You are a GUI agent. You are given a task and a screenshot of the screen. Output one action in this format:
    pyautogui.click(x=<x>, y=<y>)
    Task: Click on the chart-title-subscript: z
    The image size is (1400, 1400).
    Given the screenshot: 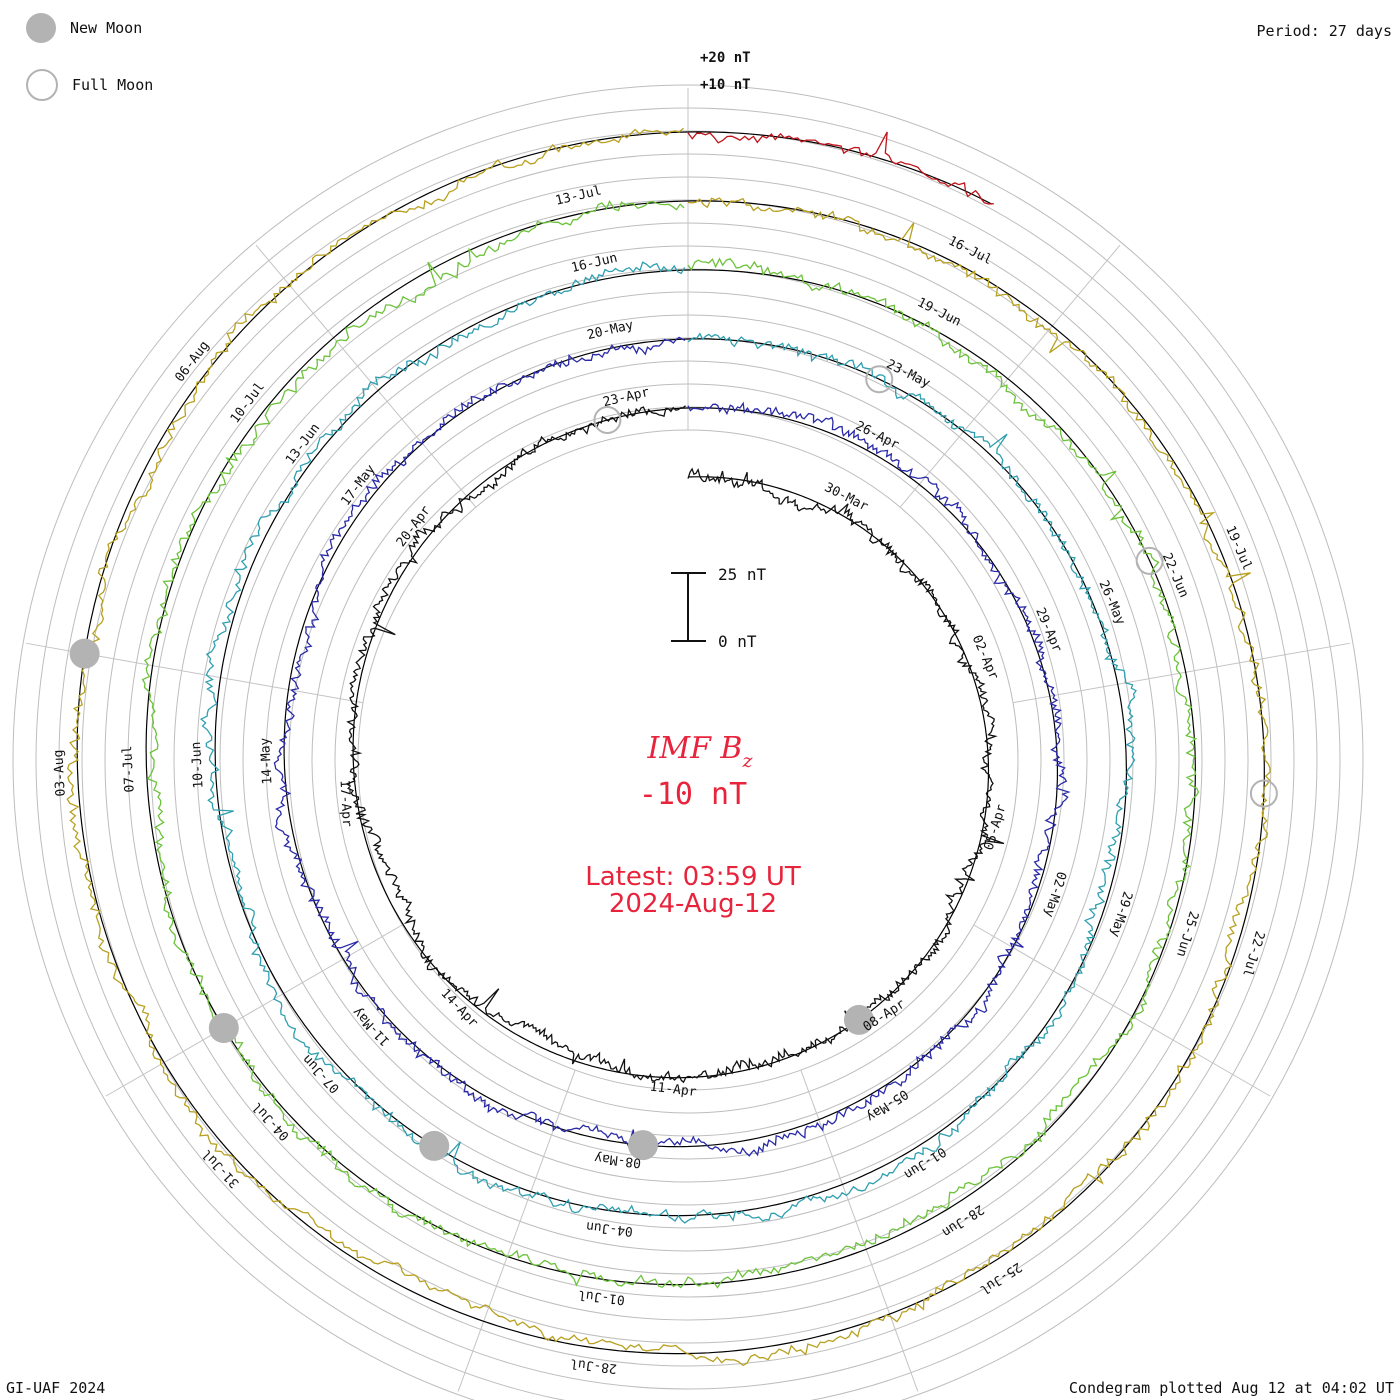 What is the action you would take?
    pyautogui.click(x=747, y=761)
    